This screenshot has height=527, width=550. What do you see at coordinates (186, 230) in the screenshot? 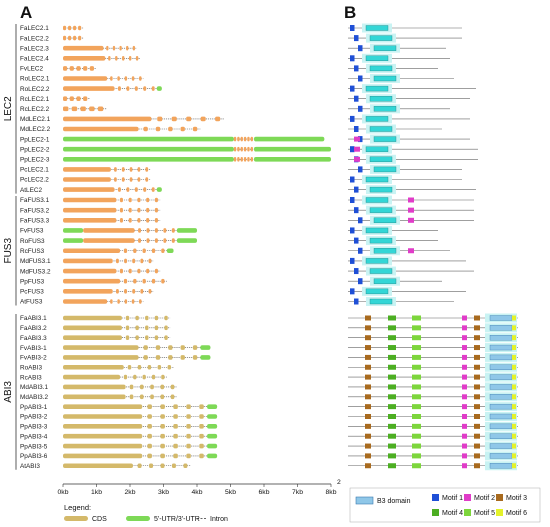
I see `utr3-fvfus3` at bounding box center [186, 230].